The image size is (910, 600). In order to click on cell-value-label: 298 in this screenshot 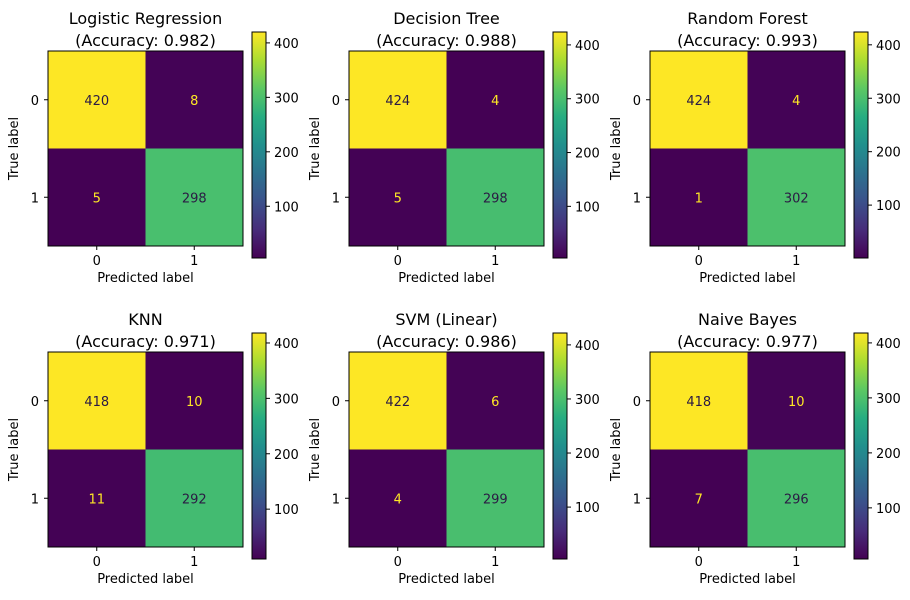, I will do `click(495, 198)`.